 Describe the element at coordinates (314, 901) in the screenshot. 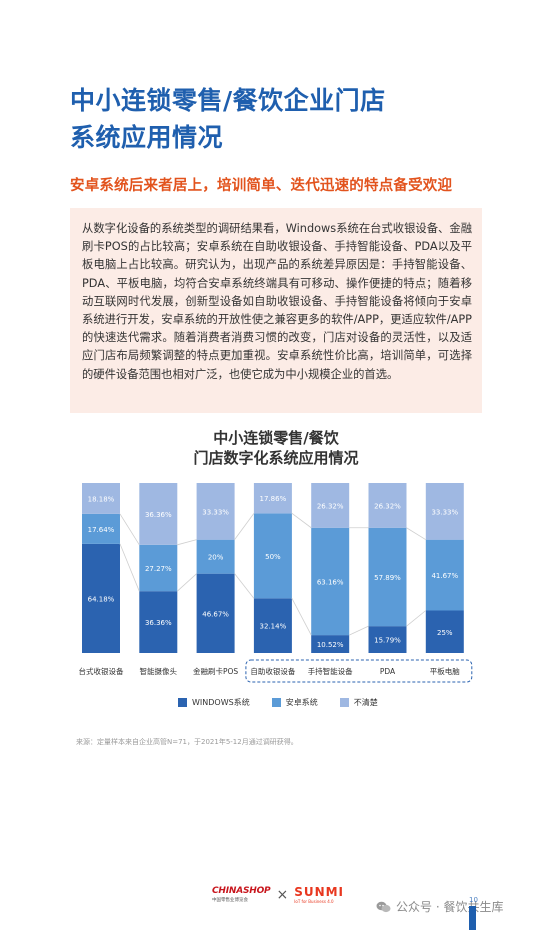

I see `sunmi-logo-sub: IoT for Business 4.0` at that location.